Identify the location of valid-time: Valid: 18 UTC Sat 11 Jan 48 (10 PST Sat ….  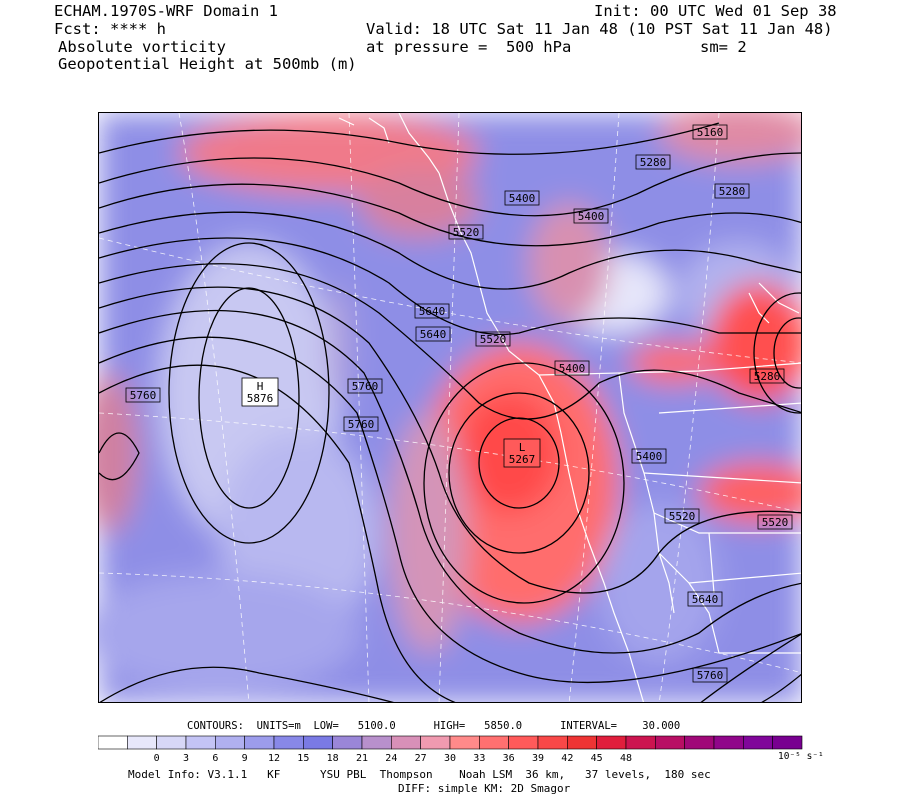
(599, 29).